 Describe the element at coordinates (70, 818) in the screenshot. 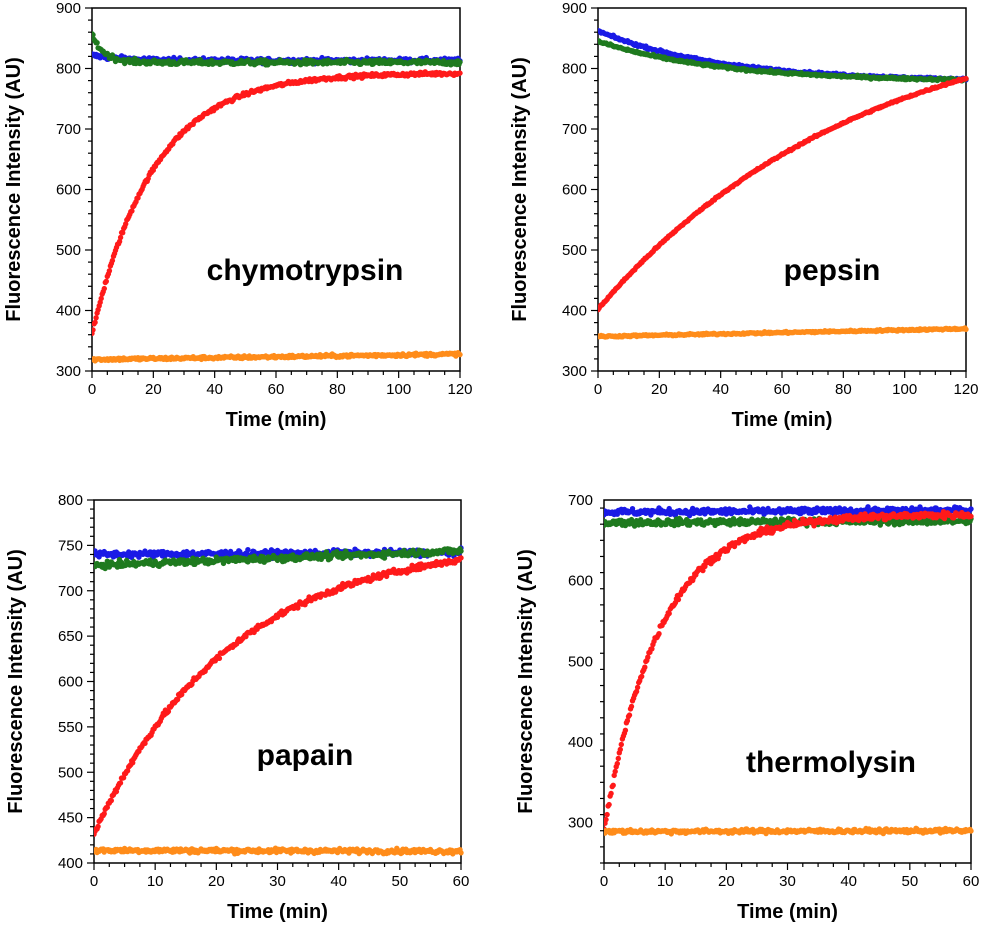

I see `y-tick-label: 450` at that location.